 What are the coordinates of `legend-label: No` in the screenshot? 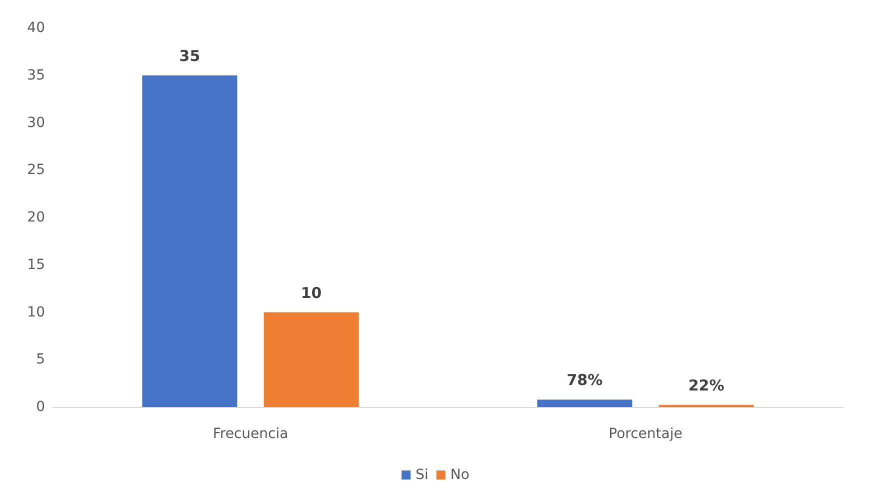 It's located at (460, 475).